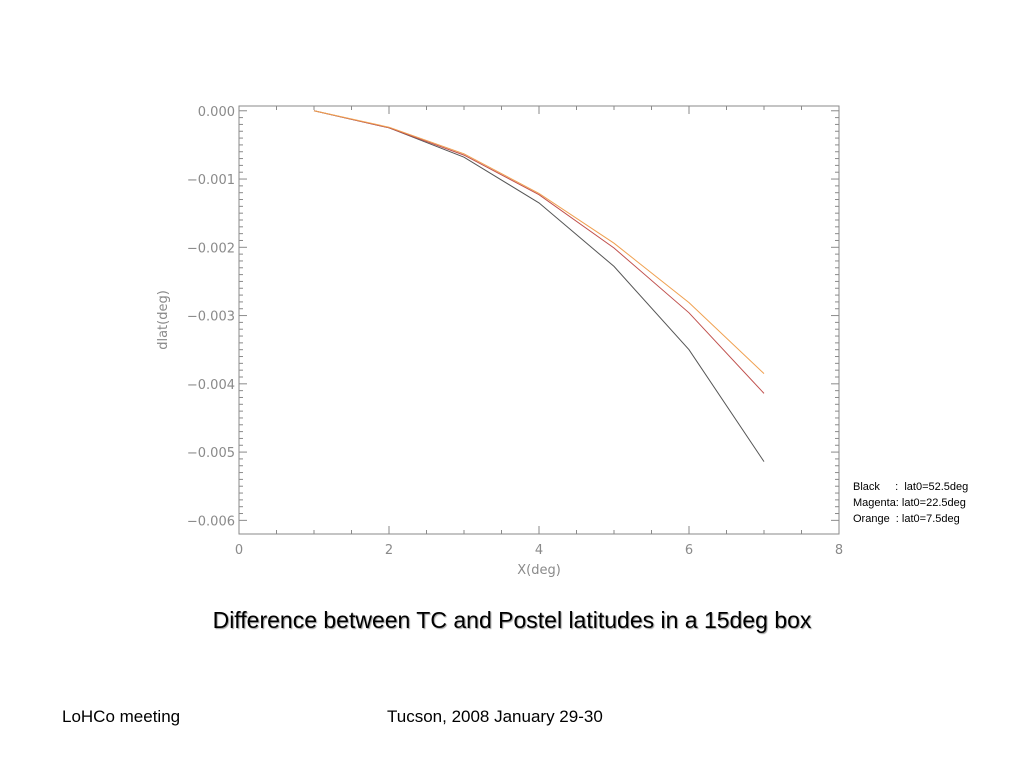 This screenshot has width=1024, height=768. What do you see at coordinates (911, 487) in the screenshot?
I see `legend-entry-black: Black : lat0=52.5deg` at bounding box center [911, 487].